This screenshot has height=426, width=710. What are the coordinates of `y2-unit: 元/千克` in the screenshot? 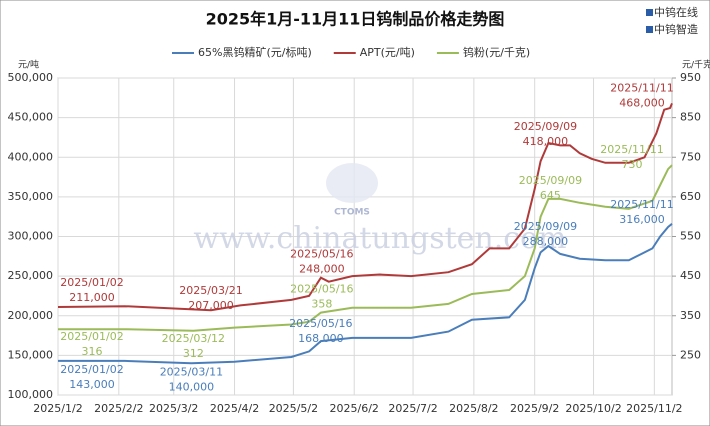 It's located at (696, 65).